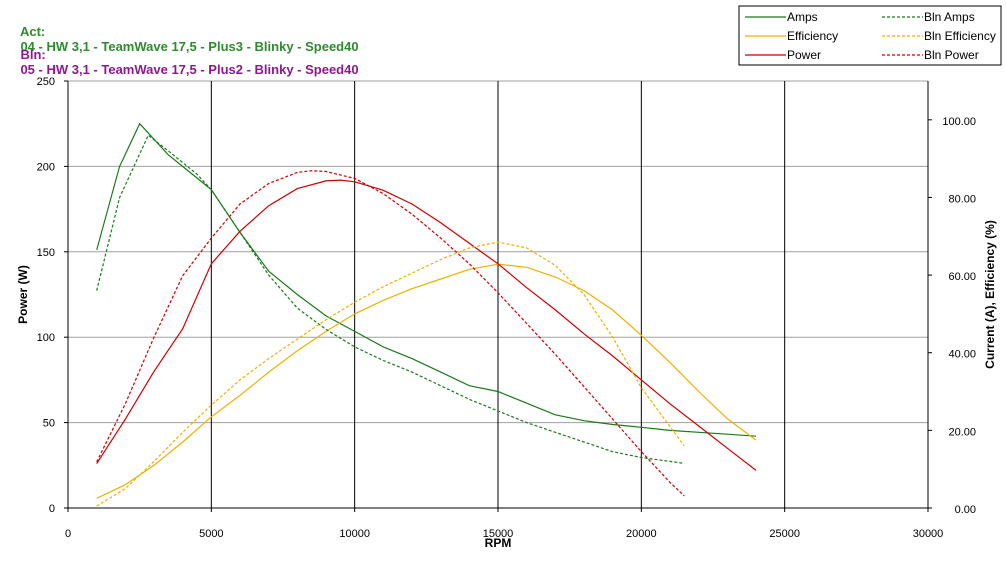 The height and width of the screenshot is (571, 1006). What do you see at coordinates (46, 338) in the screenshot?
I see `y-left-tick-label: 100` at bounding box center [46, 338].